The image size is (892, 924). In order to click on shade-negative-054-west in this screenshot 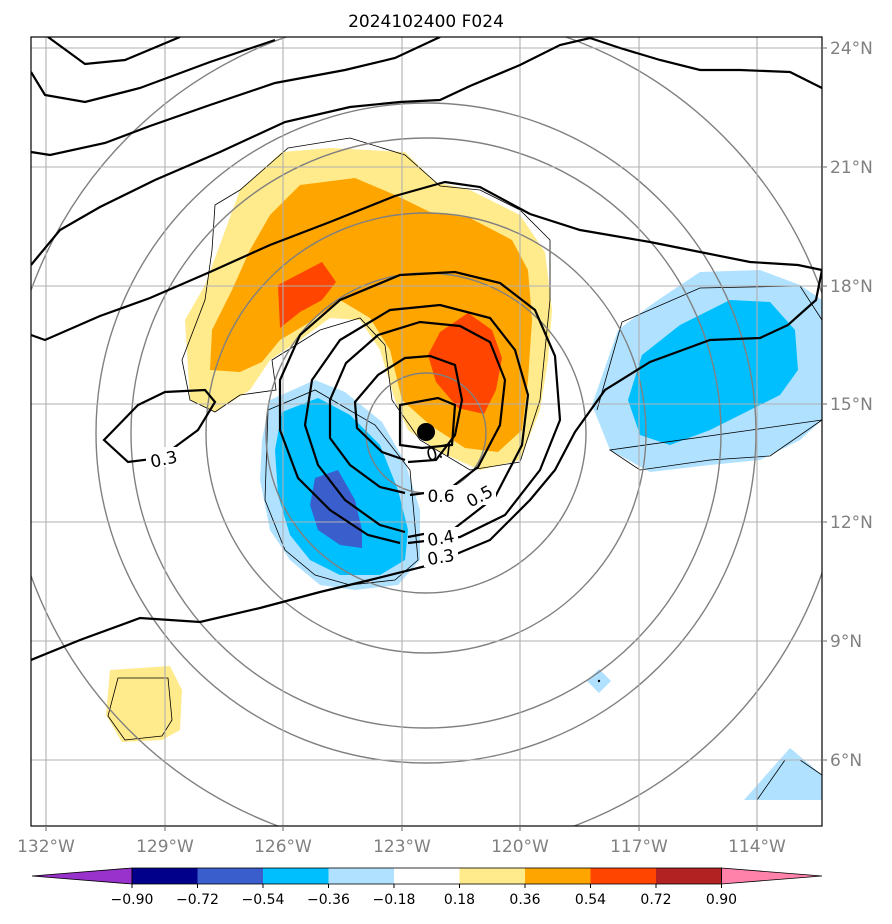, I will do `click(336, 509)`.